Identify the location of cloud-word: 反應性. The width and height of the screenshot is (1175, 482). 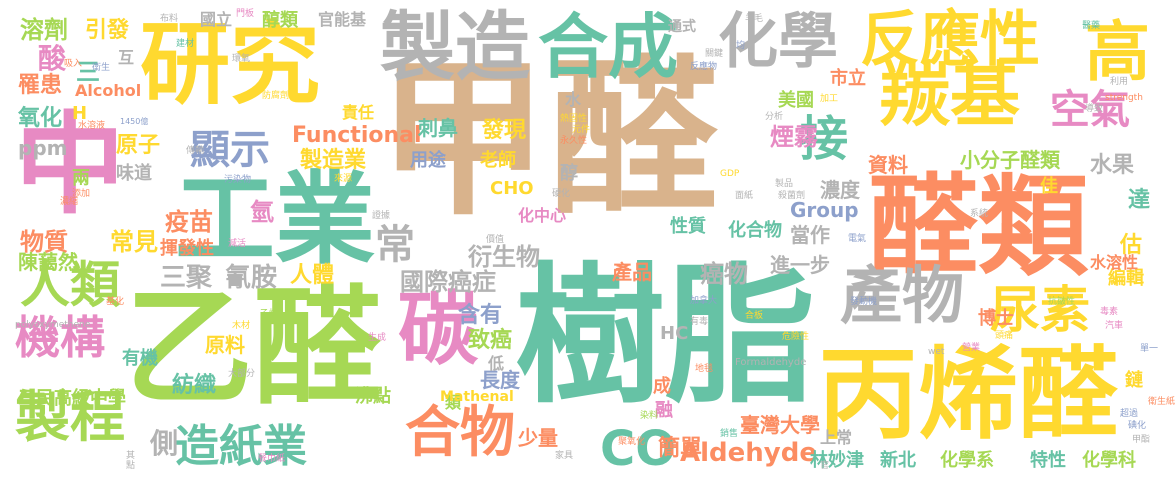
(950, 40).